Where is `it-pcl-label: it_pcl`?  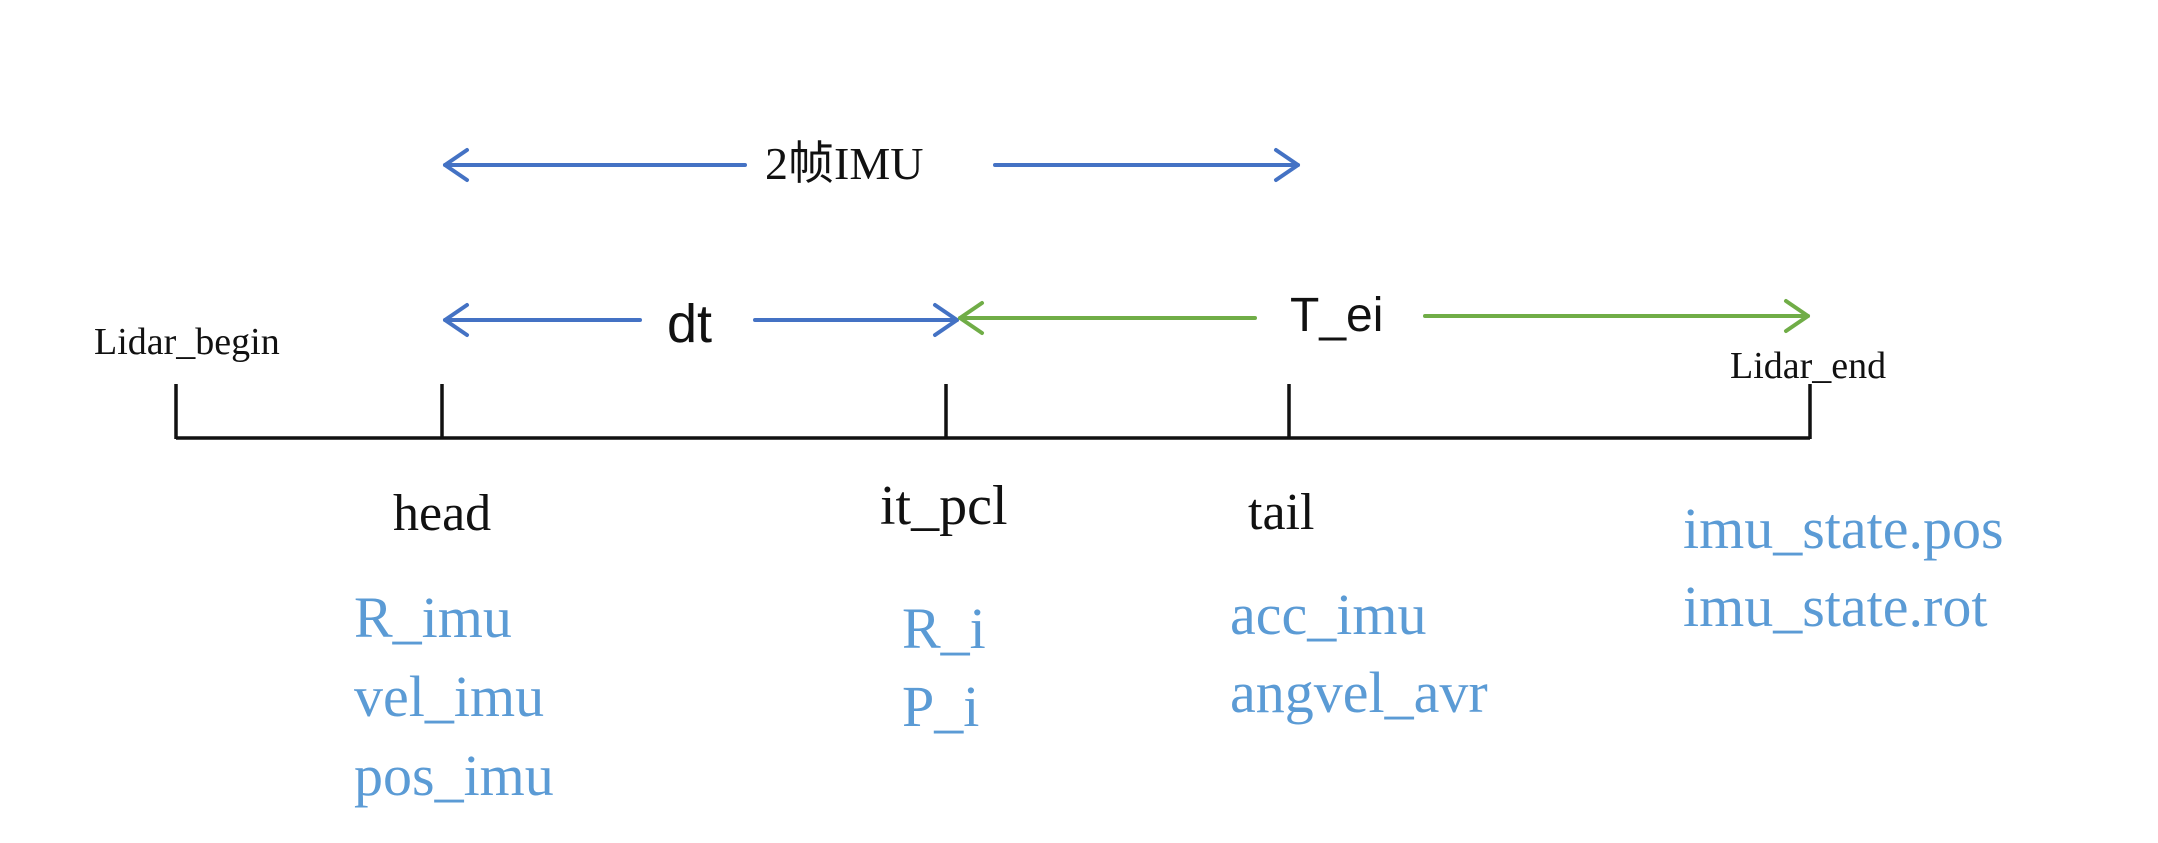
it-pcl-label: it_pcl is located at coordinates (944, 506).